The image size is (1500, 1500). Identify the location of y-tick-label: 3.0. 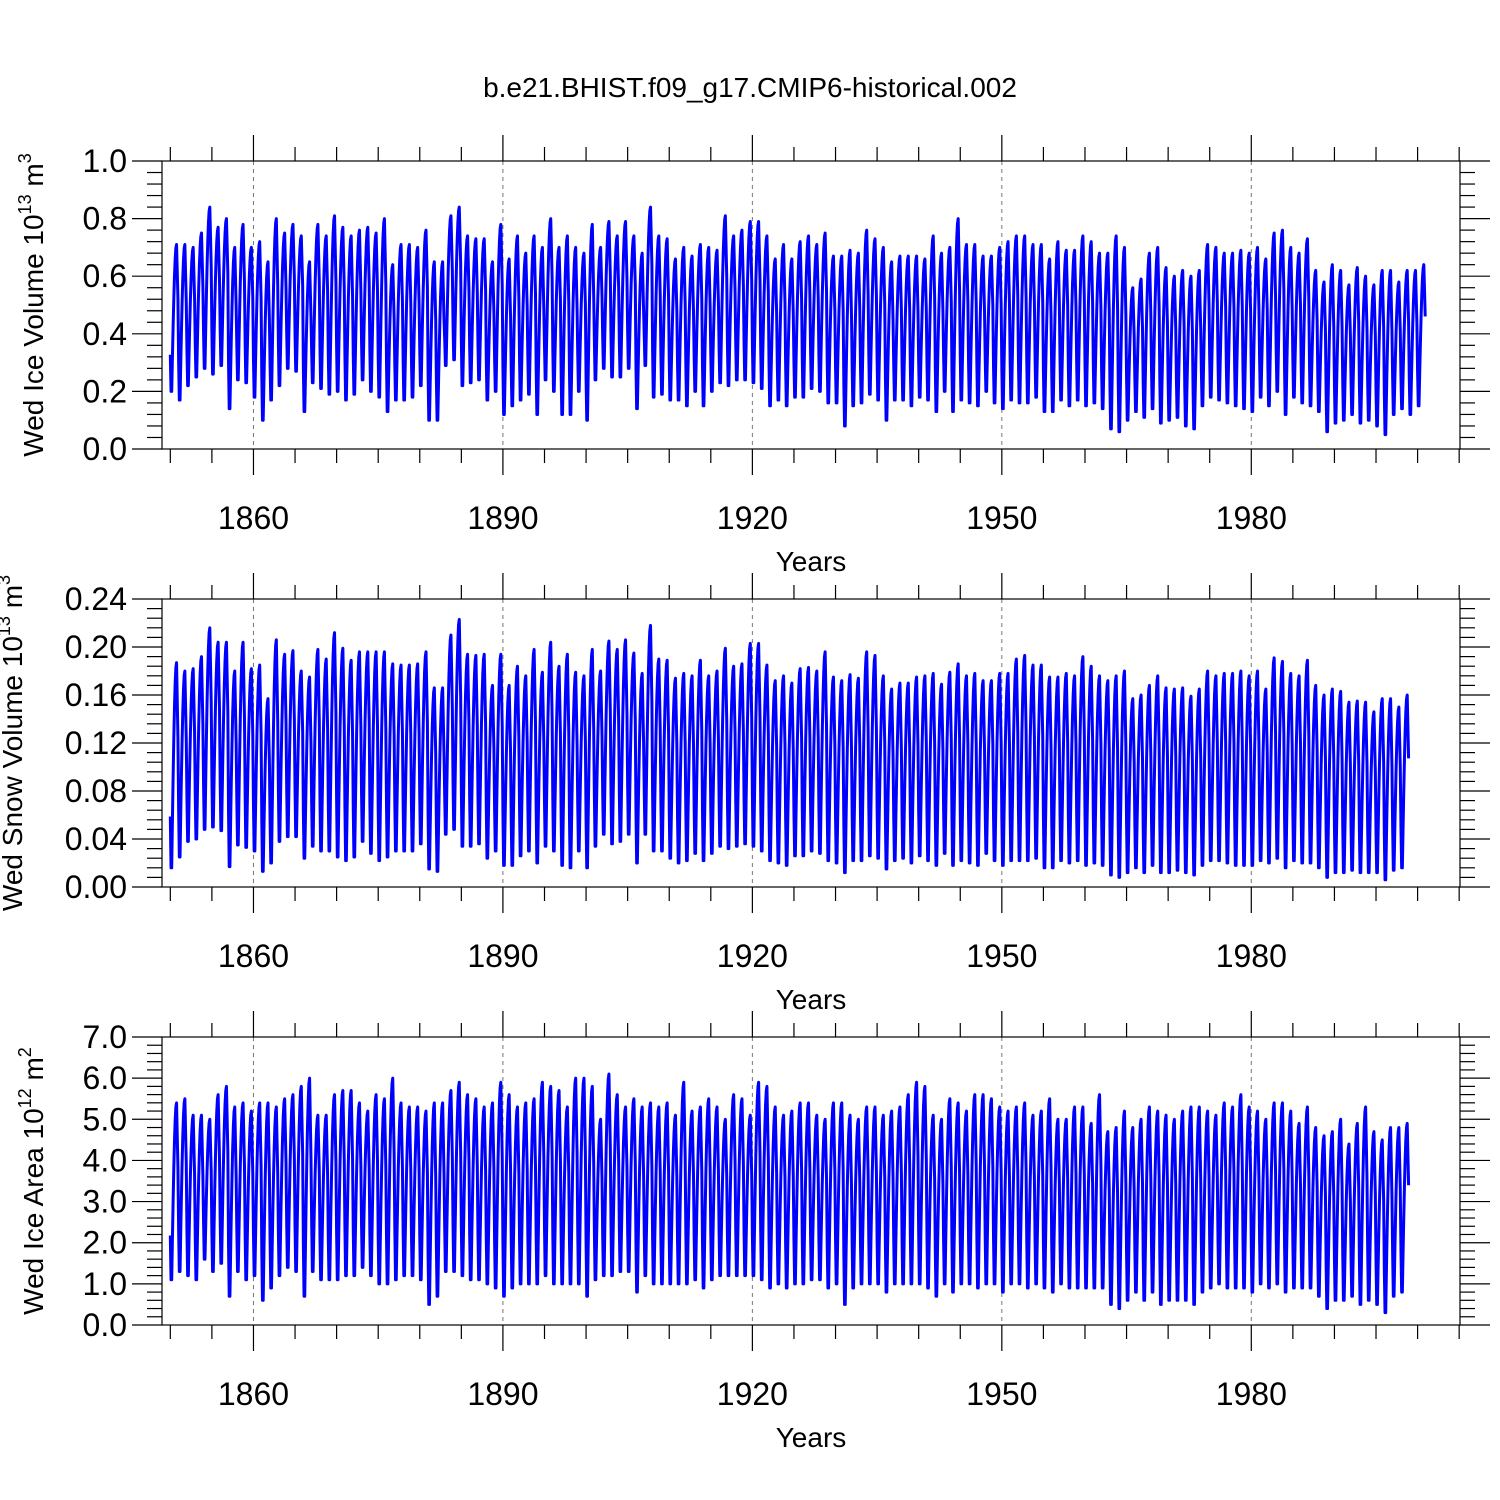
(105, 1202).